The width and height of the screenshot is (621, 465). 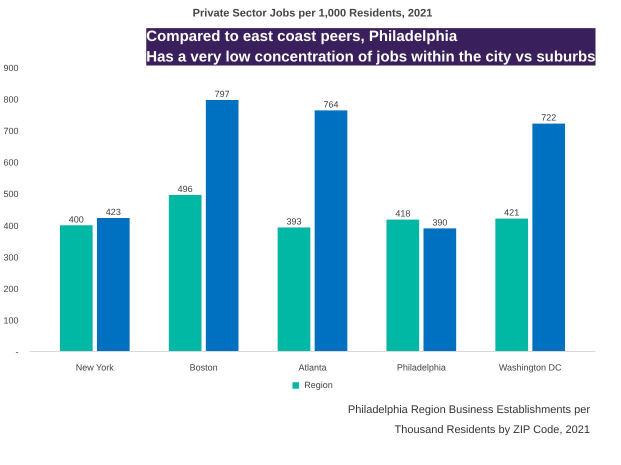 What do you see at coordinates (11, 163) in the screenshot?
I see `y-tick-label: 600` at bounding box center [11, 163].